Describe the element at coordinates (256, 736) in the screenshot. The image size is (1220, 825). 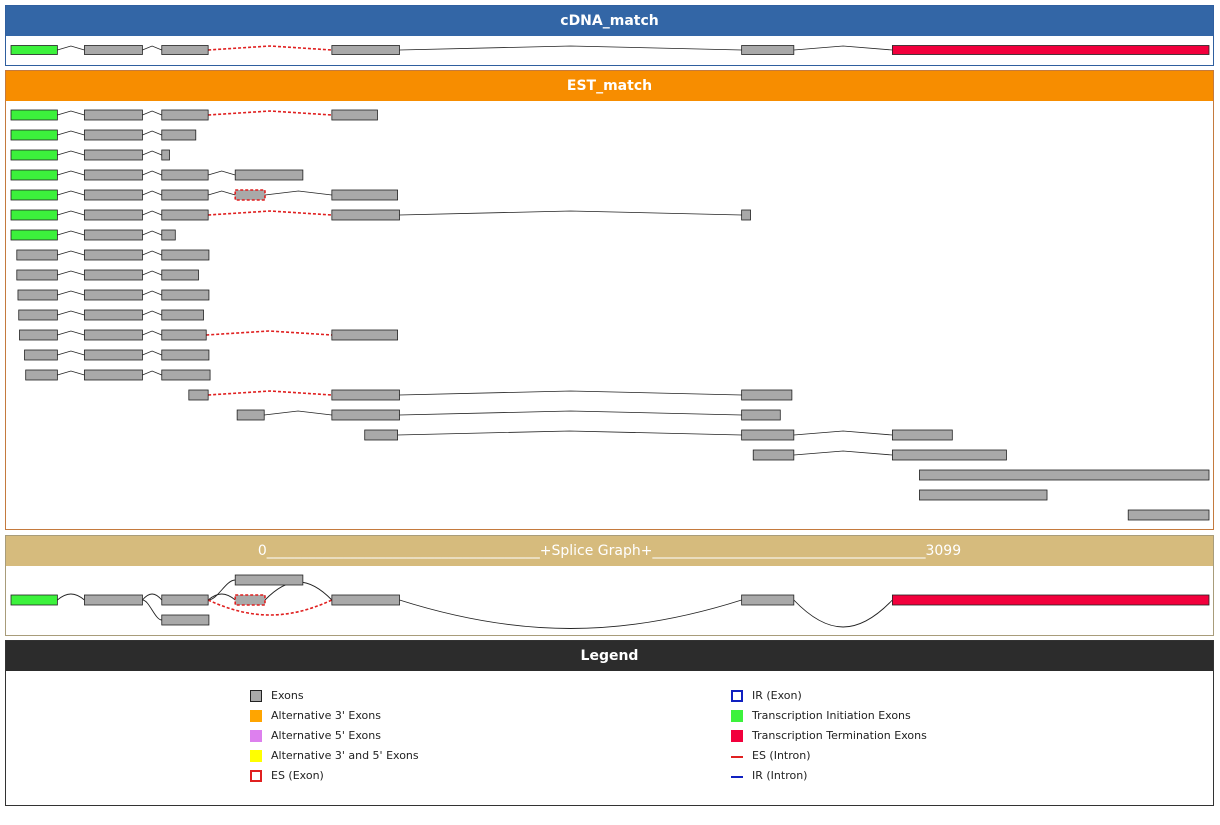
I see `alt5-swatch` at that location.